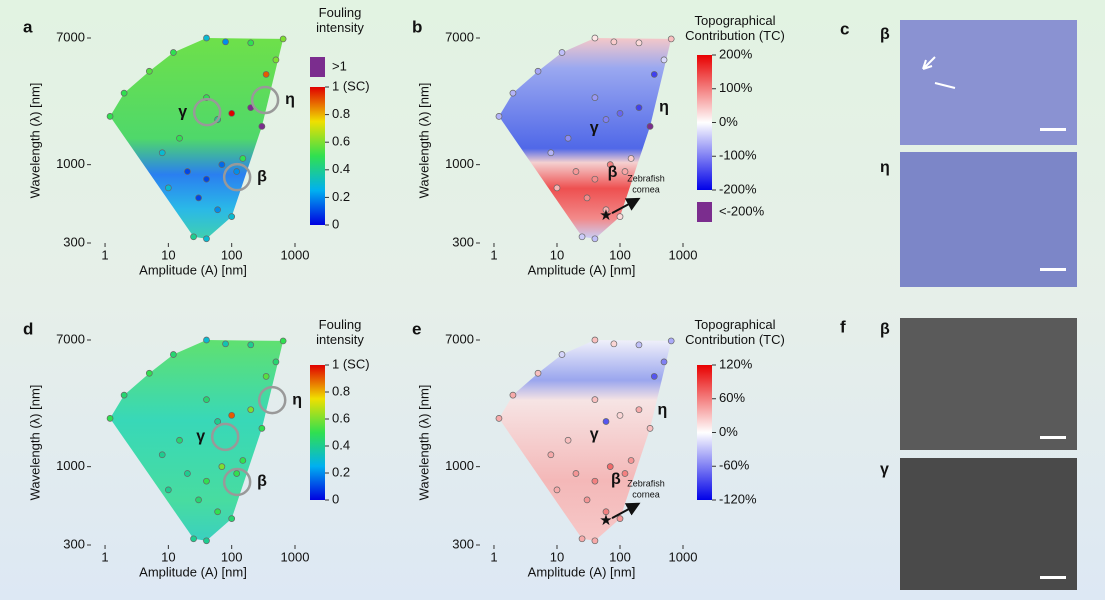 Image resolution: width=1105 pixels, height=600 pixels. What do you see at coordinates (646, 494) in the screenshot?
I see `marker-label: cornea` at bounding box center [646, 494].